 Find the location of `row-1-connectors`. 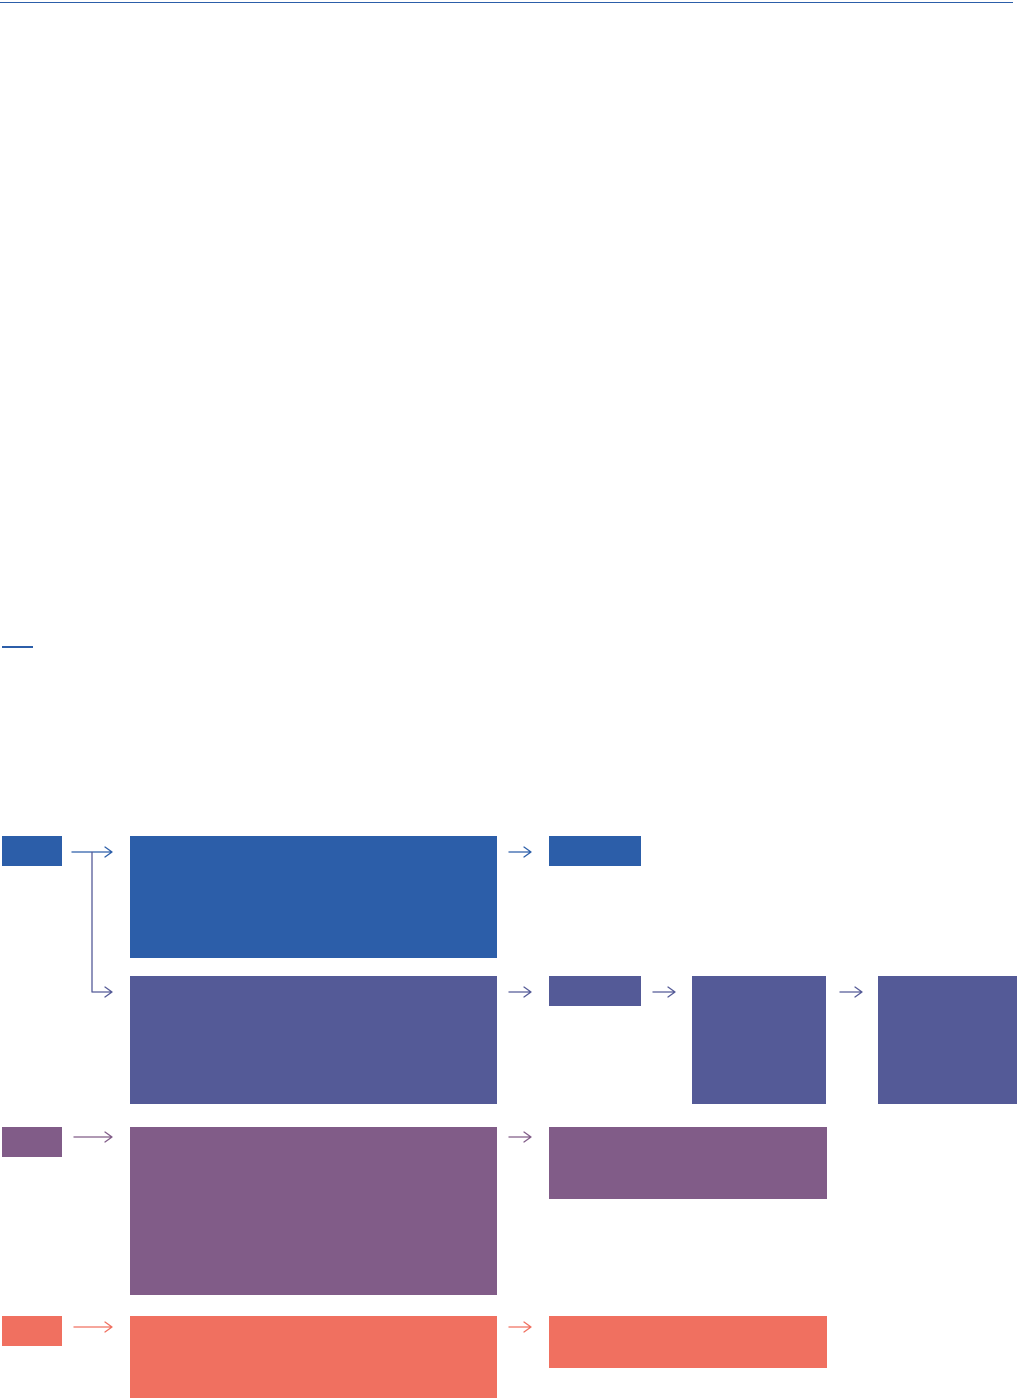

row-1-connectors is located at coordinates (301, 852).